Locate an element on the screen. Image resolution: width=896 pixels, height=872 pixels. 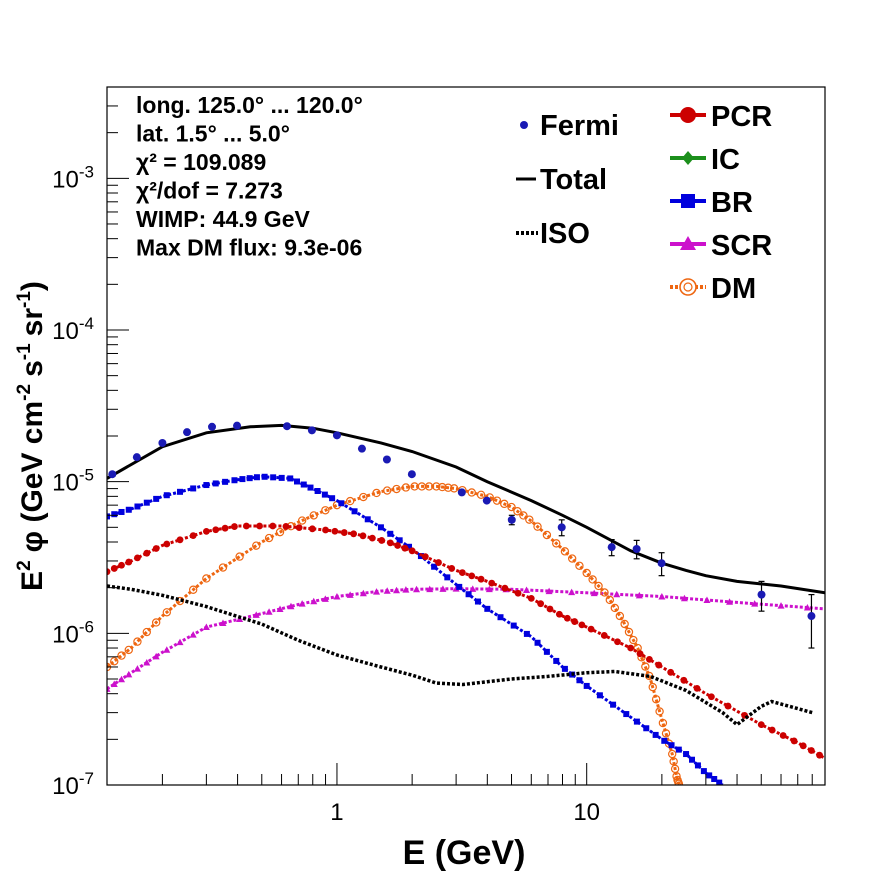
legend-label: SCR is located at coordinates (741, 246).